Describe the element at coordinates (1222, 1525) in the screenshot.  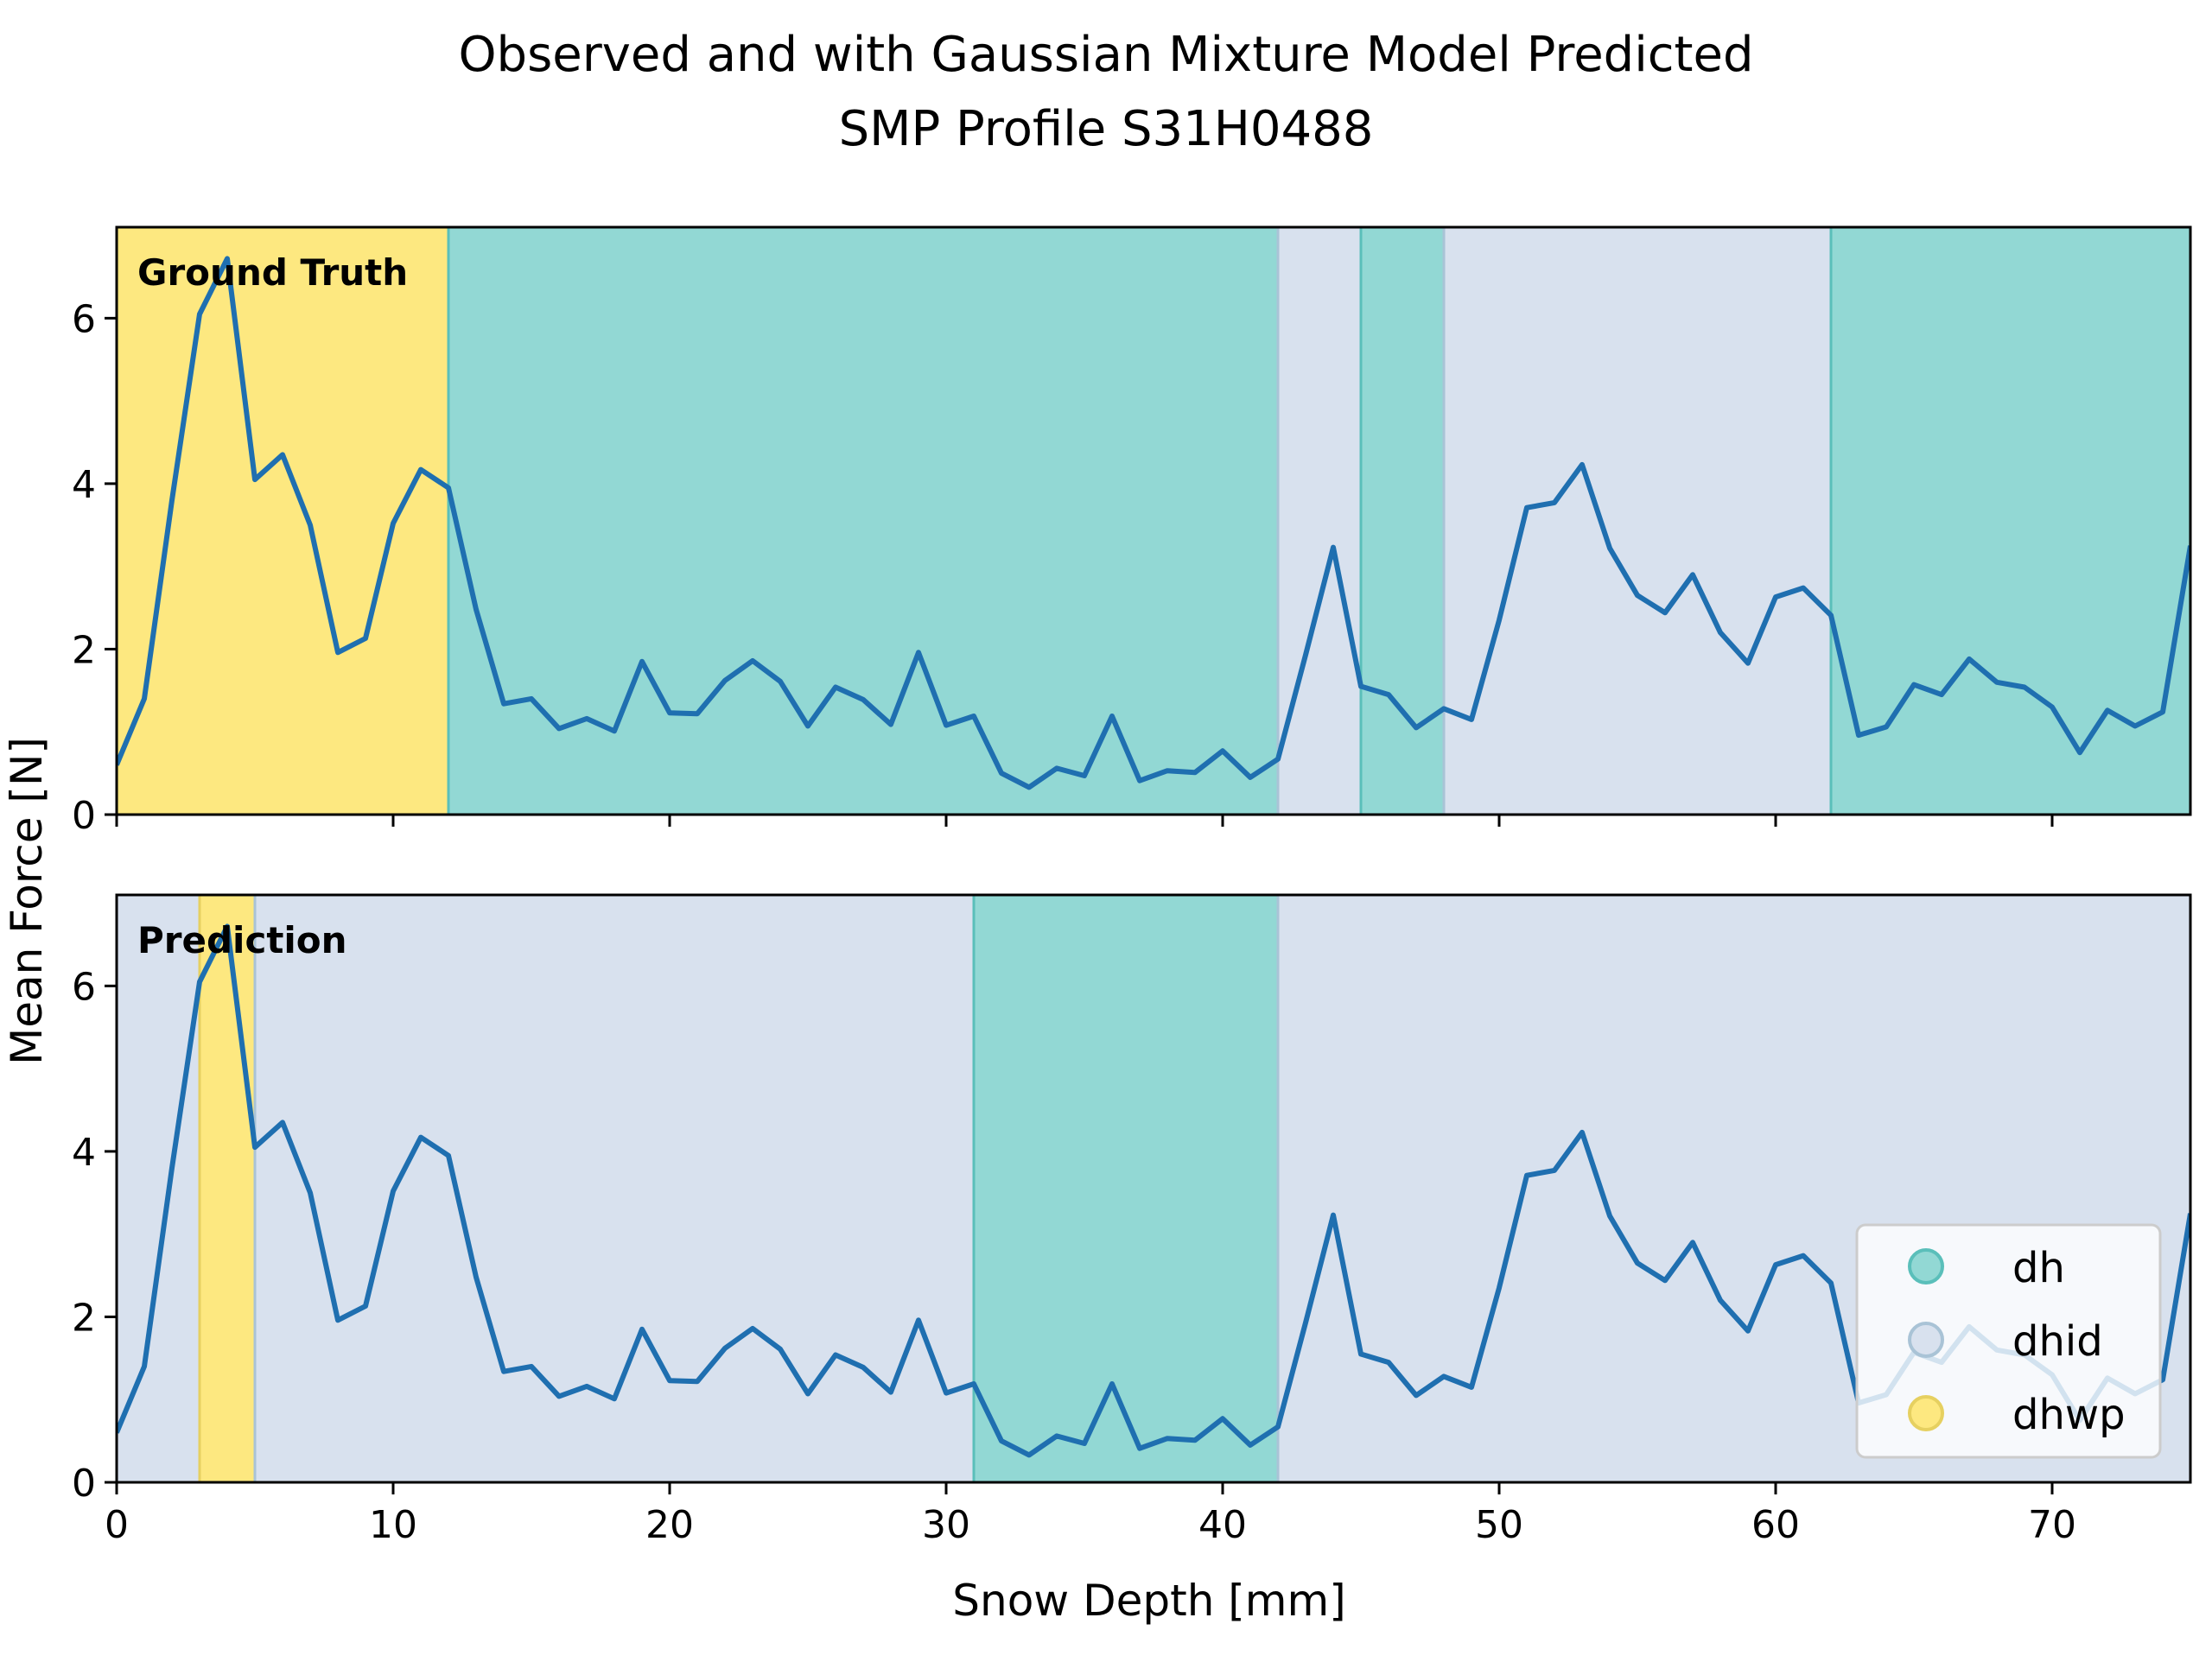
I see `x-tick-label: 40` at that location.